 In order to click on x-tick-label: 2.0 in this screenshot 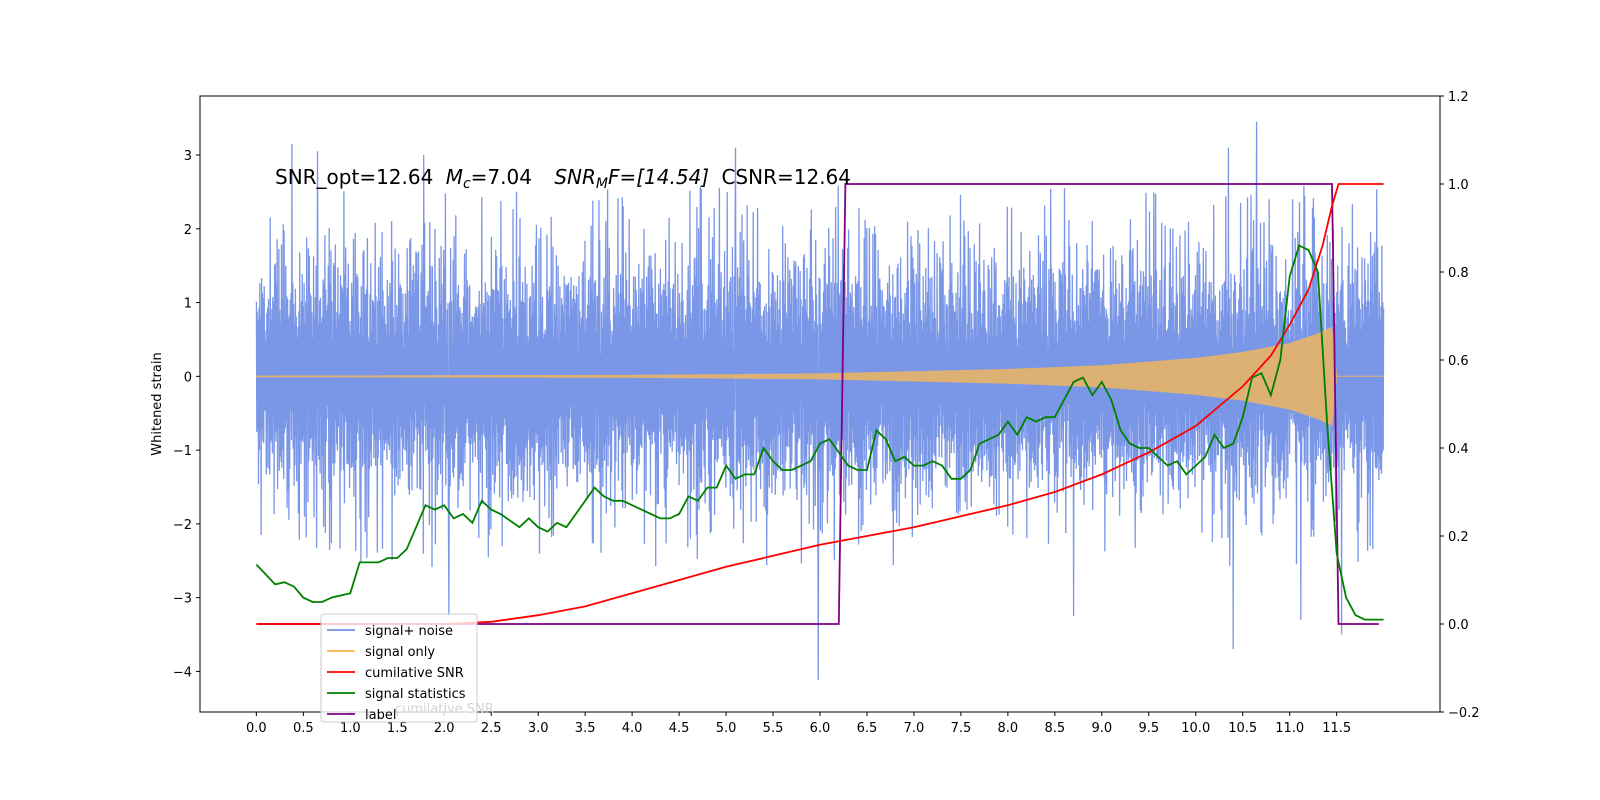, I will do `click(444, 728)`.